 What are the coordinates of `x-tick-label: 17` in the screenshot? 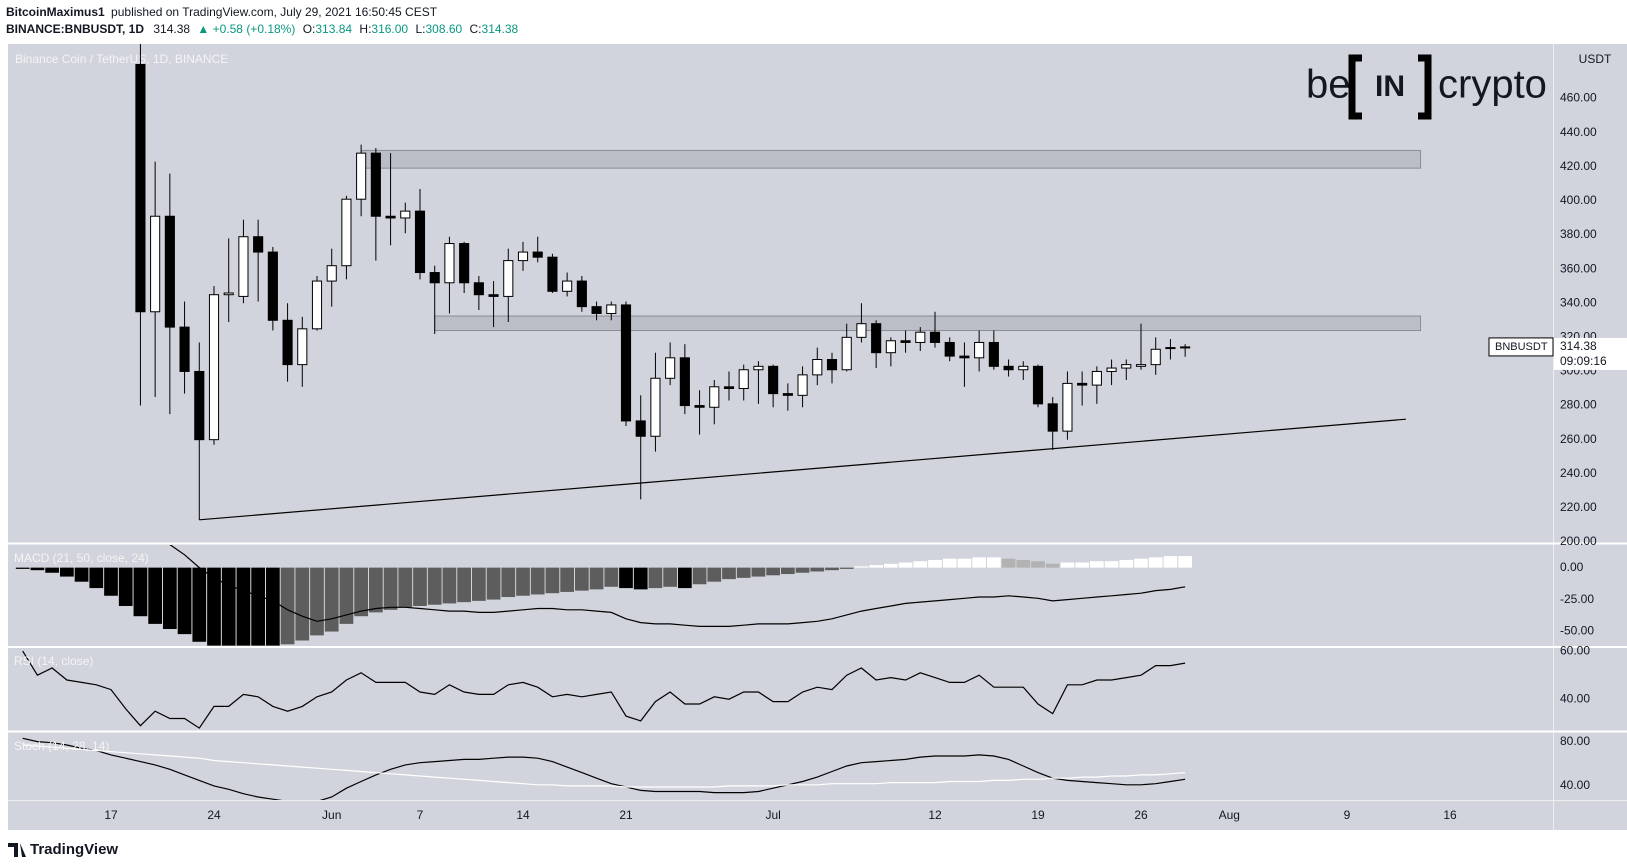 It's located at (111, 815).